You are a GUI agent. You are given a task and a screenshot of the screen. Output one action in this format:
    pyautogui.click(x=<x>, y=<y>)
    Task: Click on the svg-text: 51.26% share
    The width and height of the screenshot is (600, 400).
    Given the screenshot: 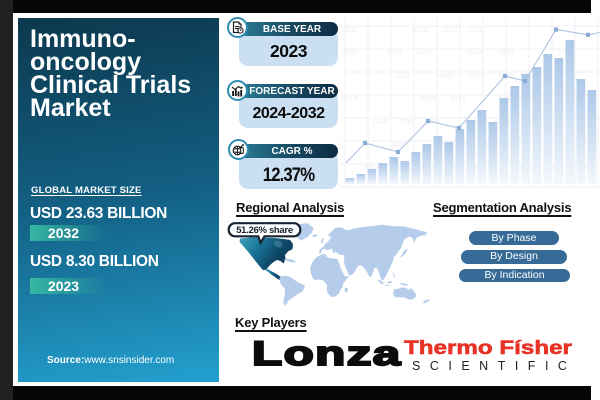 What is the action you would take?
    pyautogui.click(x=264, y=230)
    